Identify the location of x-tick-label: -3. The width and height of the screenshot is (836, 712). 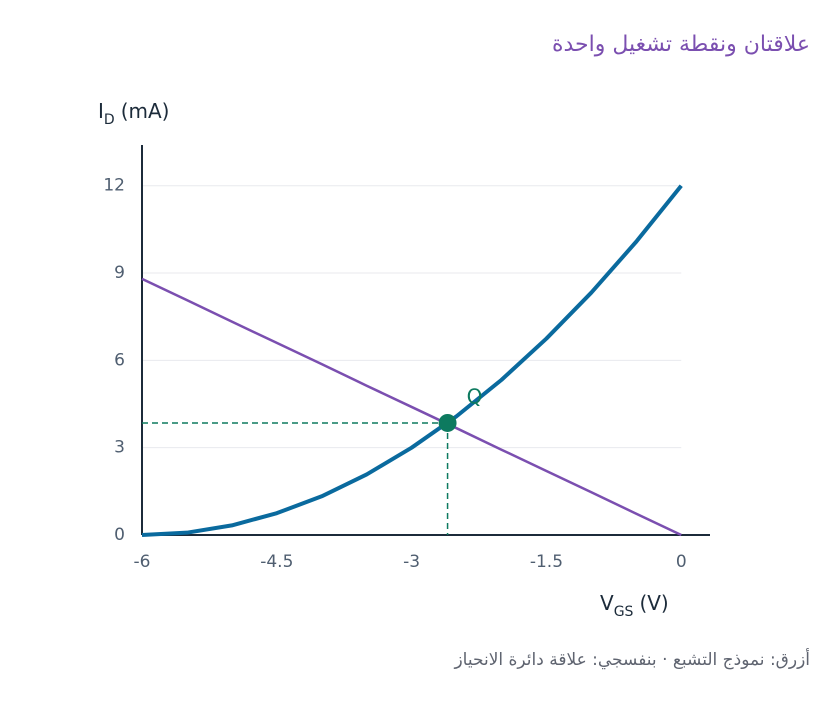
(411, 562).